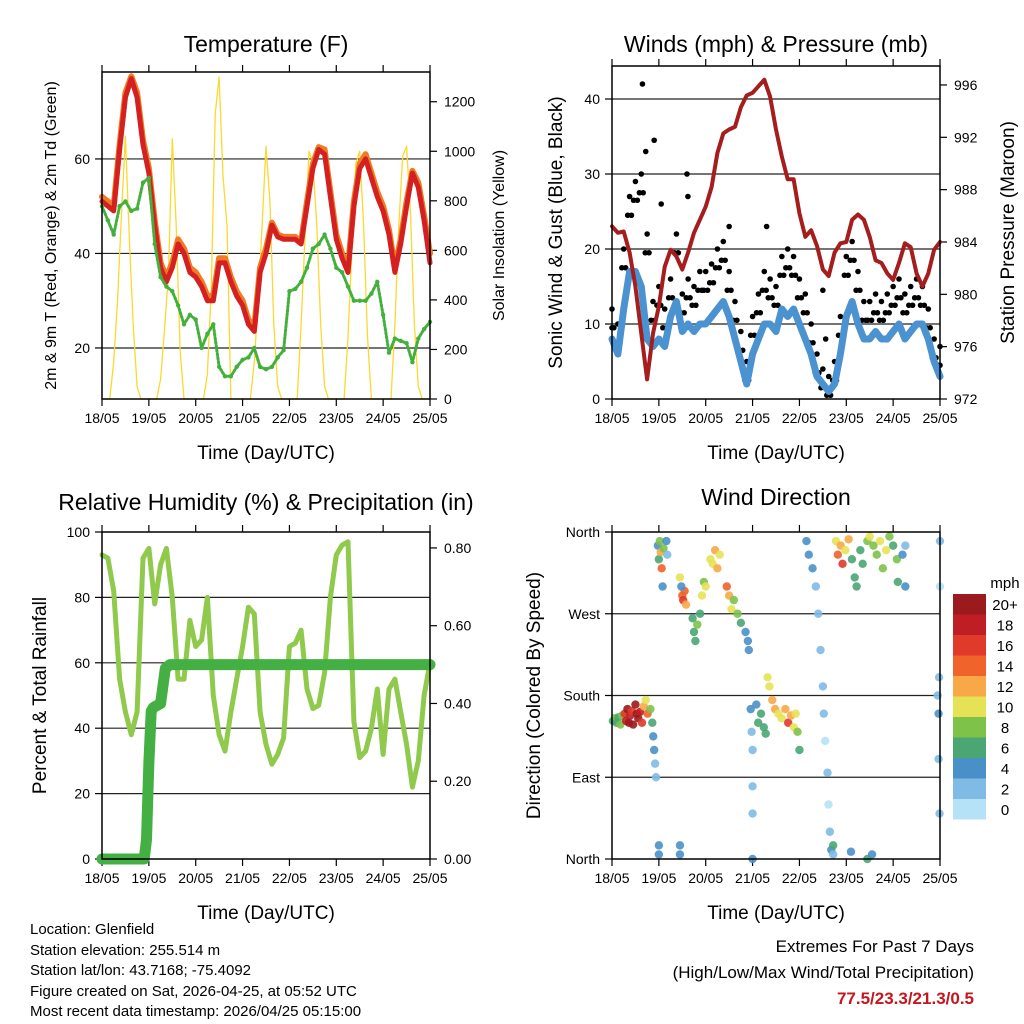 The width and height of the screenshot is (1024, 1024). Describe the element at coordinates (82, 348) in the screenshot. I see `y-tick-label: 20` at that location.